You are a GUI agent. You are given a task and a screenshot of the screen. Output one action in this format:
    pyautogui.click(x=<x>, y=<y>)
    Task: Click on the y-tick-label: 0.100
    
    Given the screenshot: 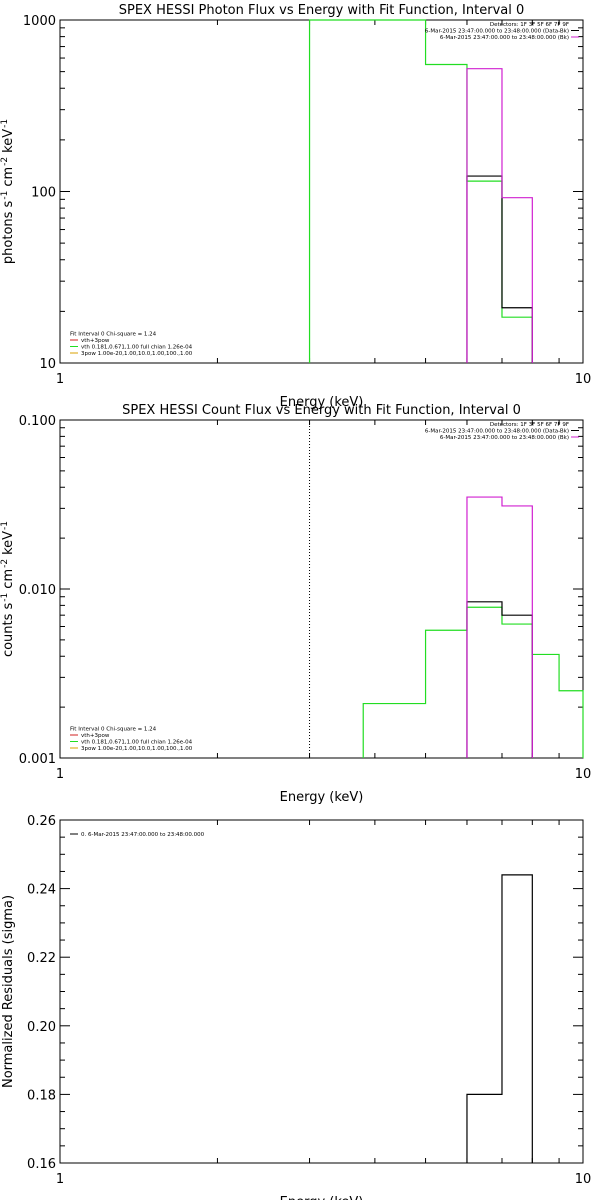 What is the action you would take?
    pyautogui.click(x=37, y=421)
    